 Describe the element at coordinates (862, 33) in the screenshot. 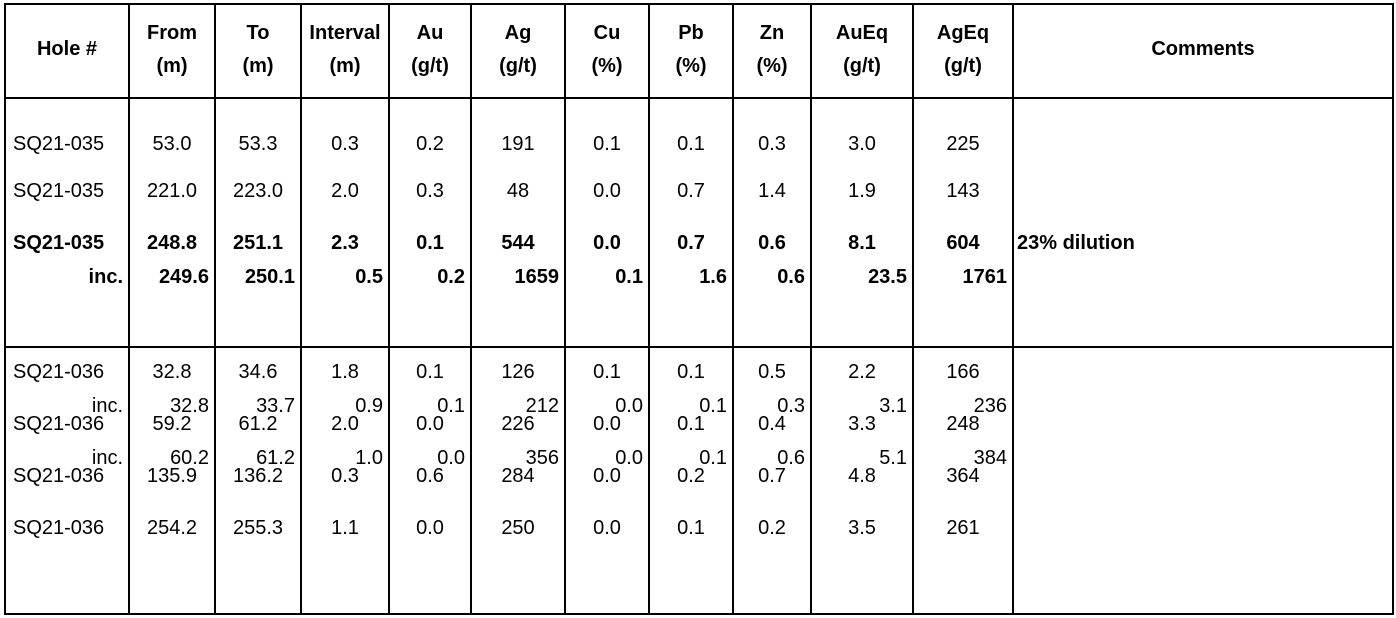

I see `header-line: AuEq` at that location.